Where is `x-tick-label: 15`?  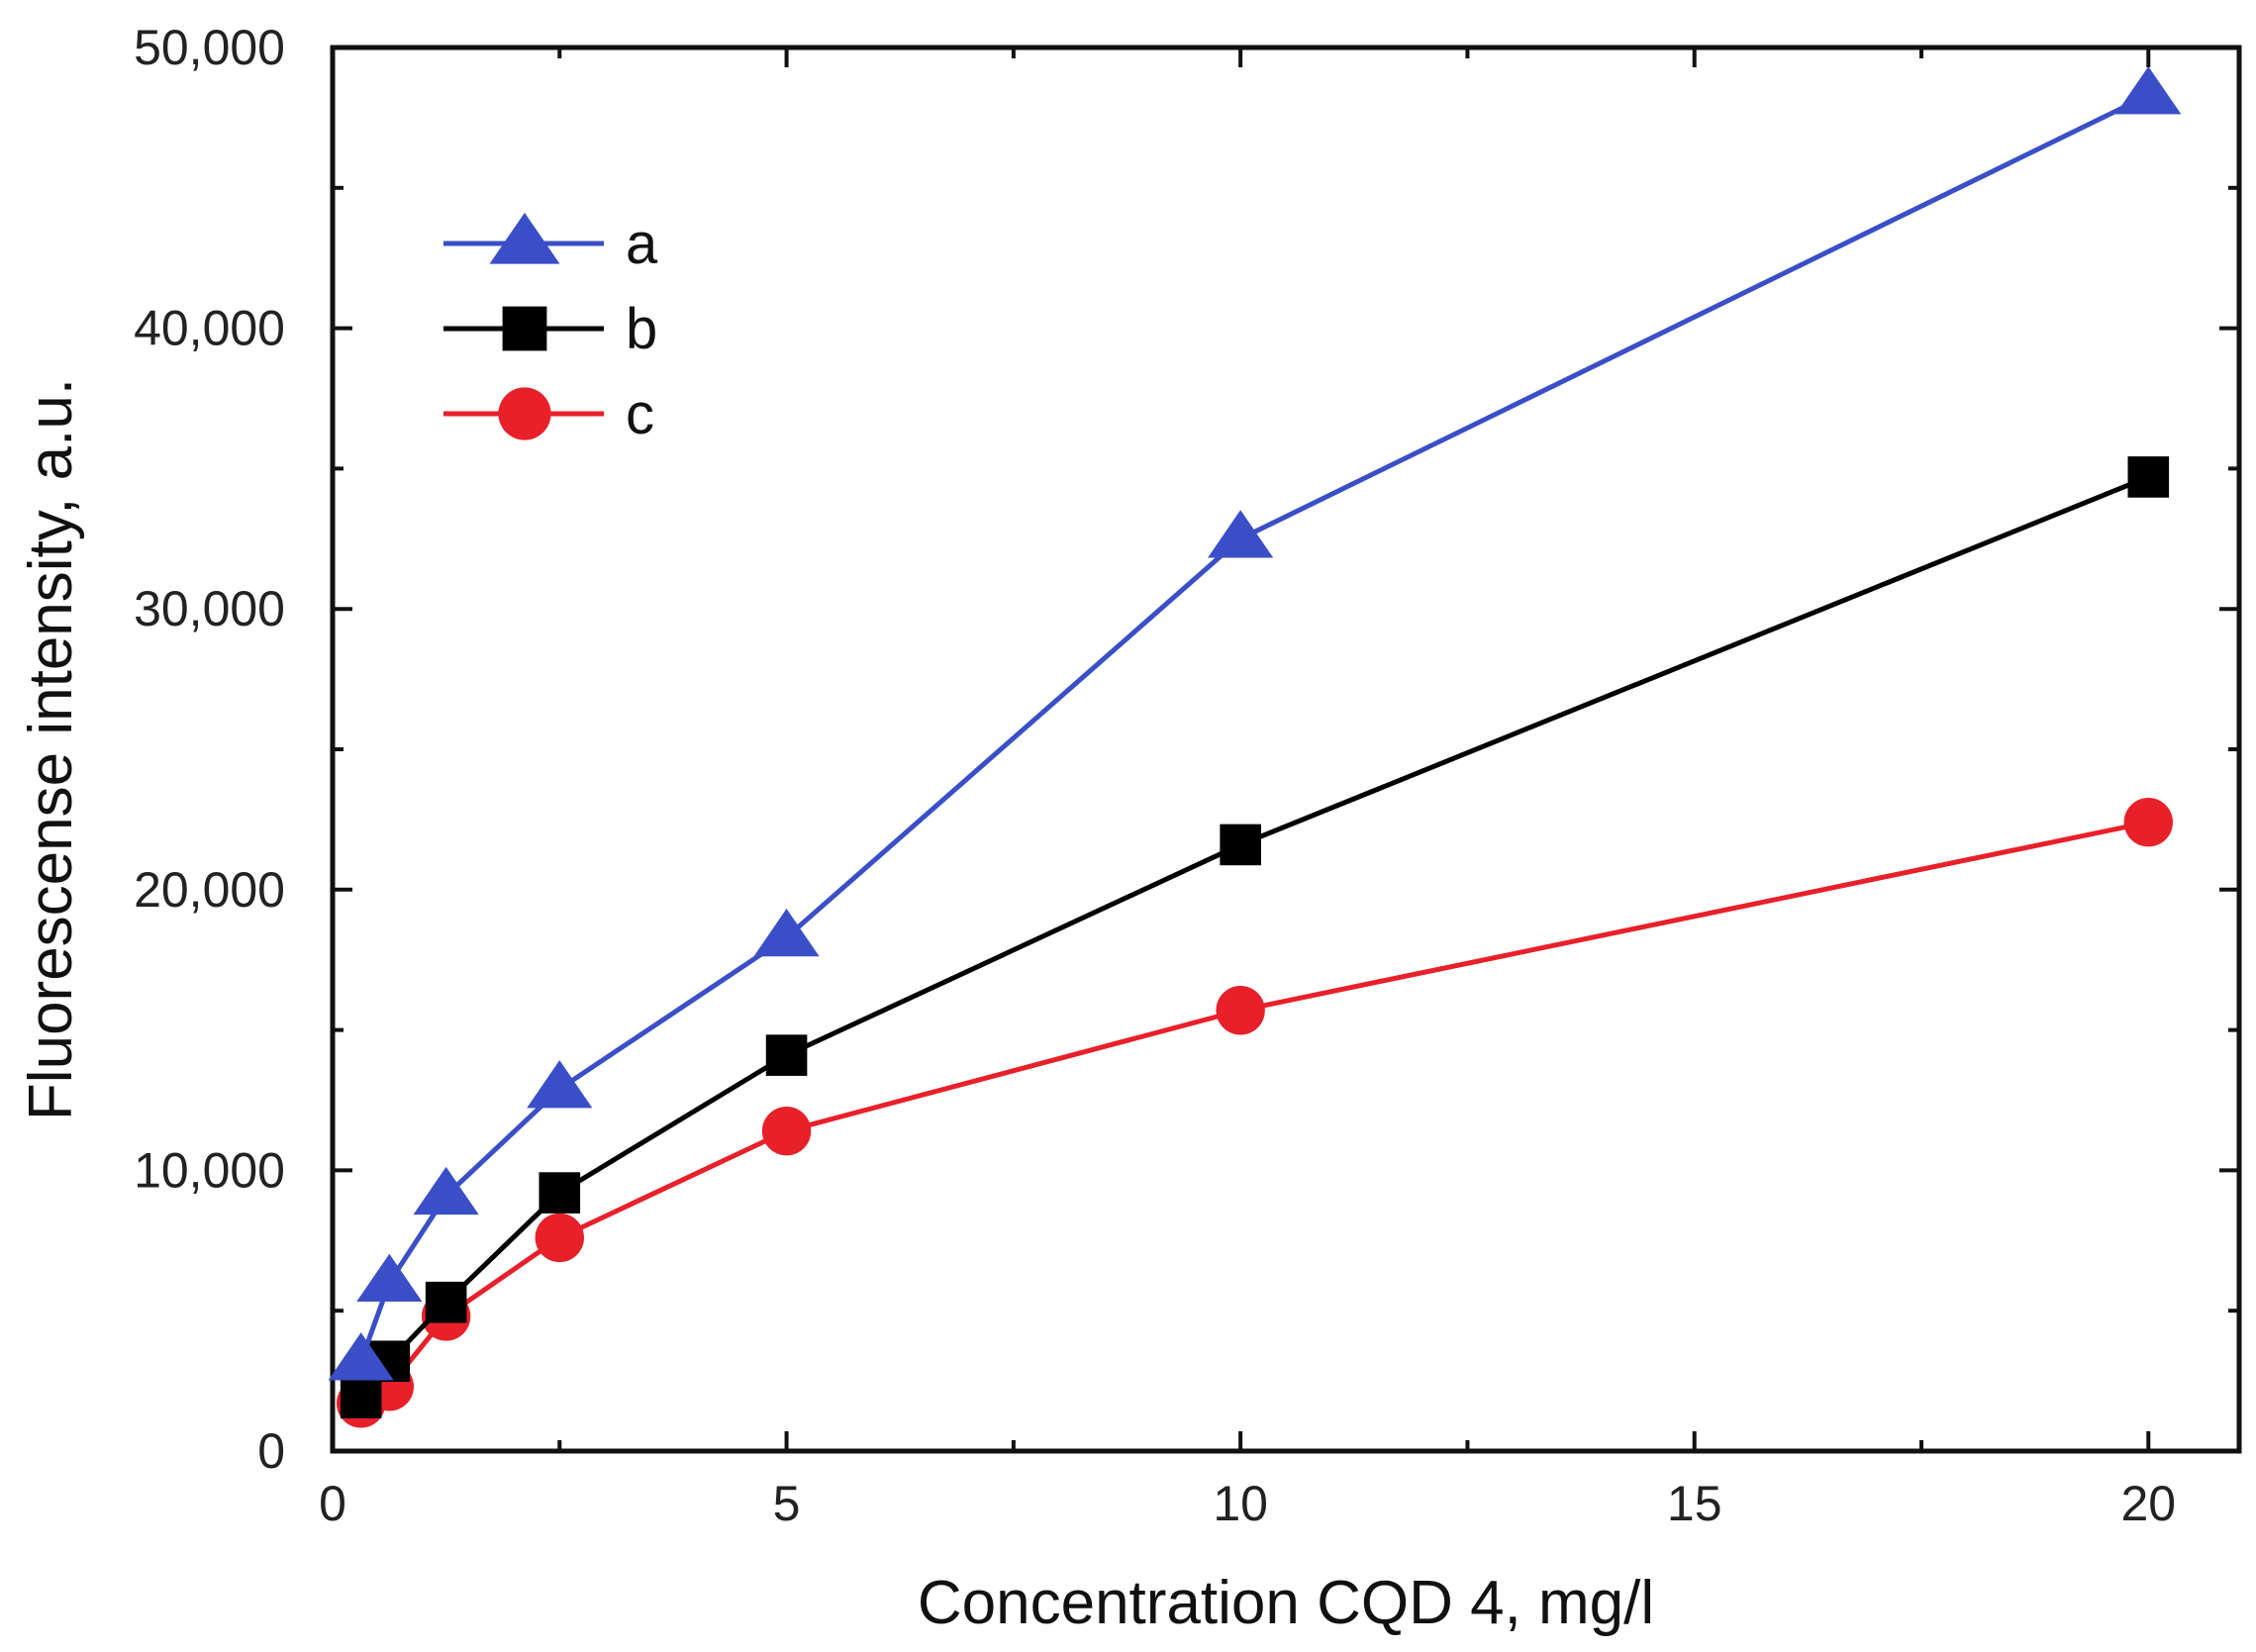
x-tick-label: 15 is located at coordinates (1694, 1503).